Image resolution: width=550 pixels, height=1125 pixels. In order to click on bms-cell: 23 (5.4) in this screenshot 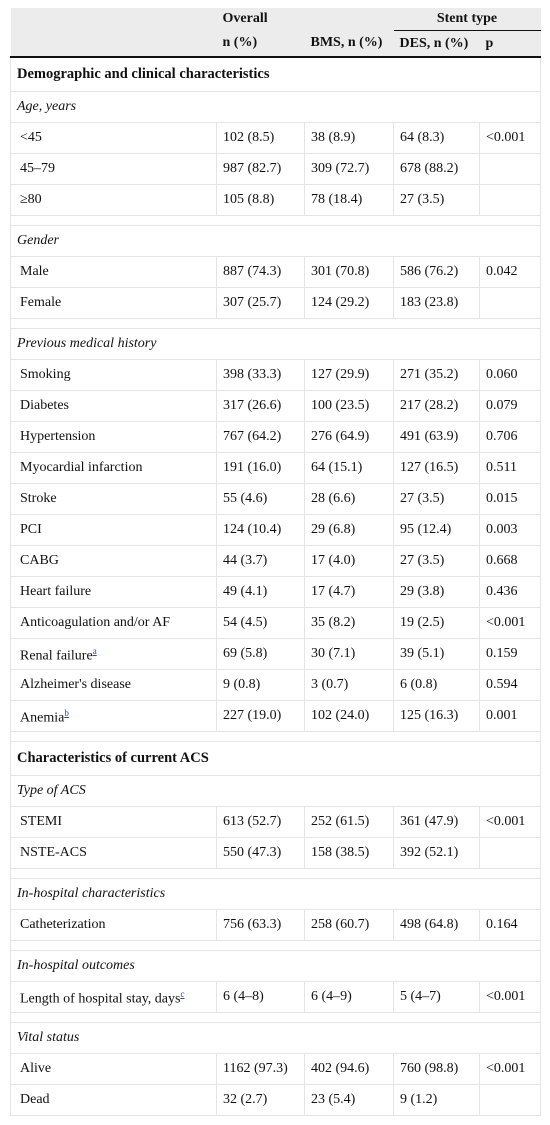, I will do `click(349, 1100)`.